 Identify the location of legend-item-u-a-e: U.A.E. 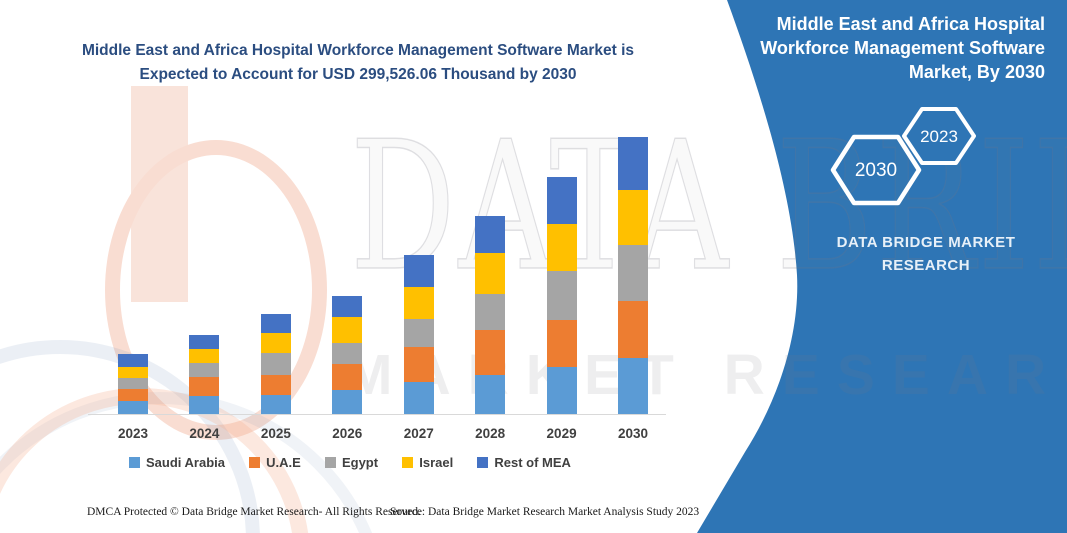
(275, 462).